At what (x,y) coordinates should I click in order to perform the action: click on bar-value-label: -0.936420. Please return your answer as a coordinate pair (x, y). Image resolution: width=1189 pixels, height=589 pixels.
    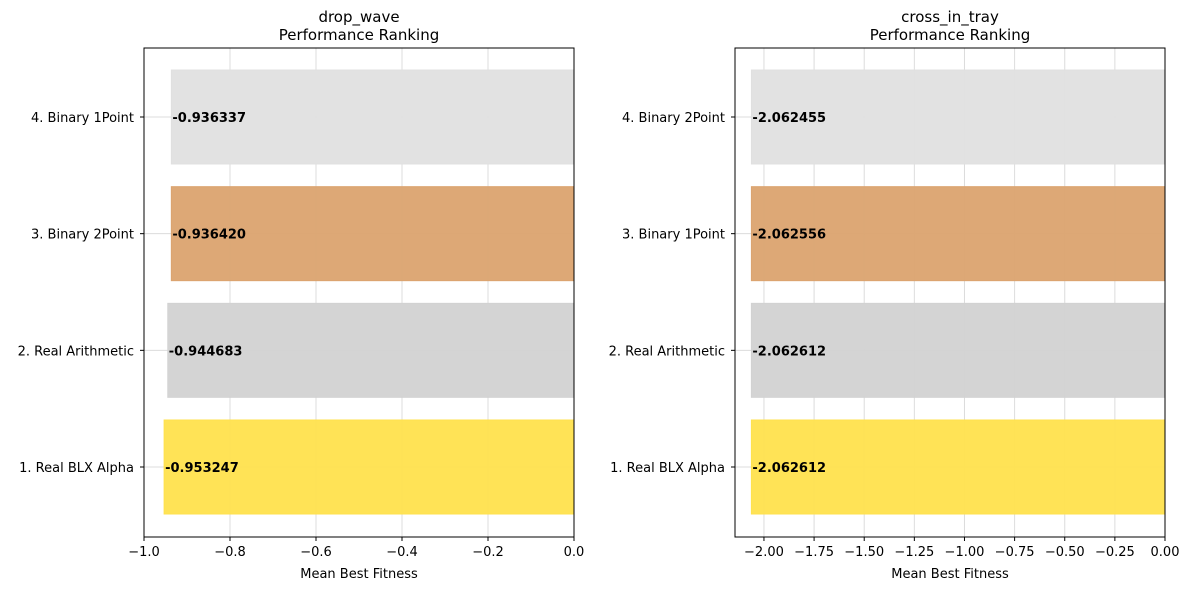
    Looking at the image, I should click on (209, 235).